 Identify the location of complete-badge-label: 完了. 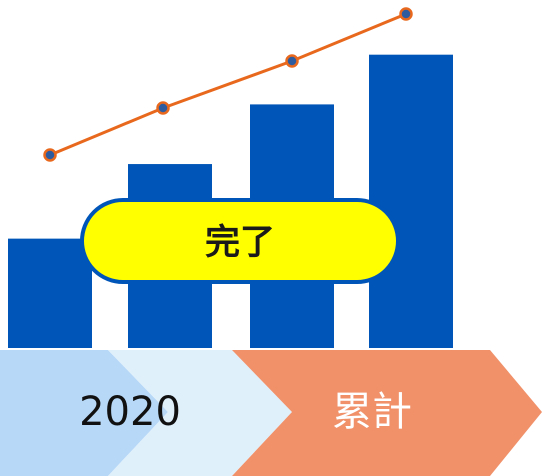
(240, 242).